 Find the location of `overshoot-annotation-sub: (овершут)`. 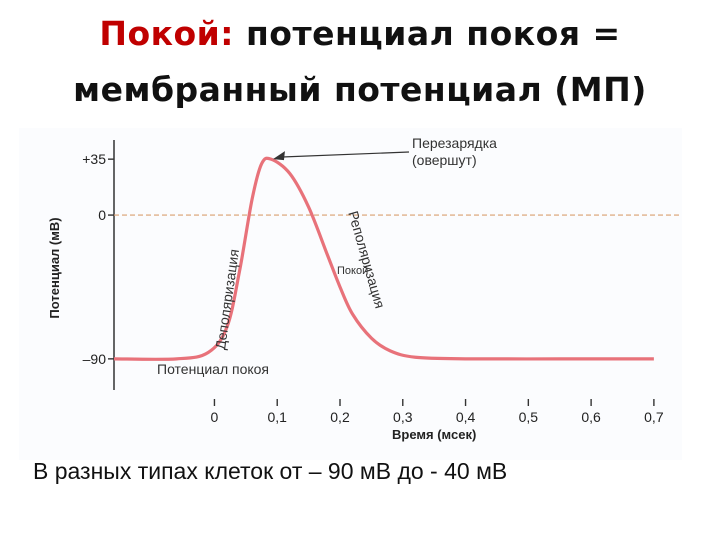

overshoot-annotation-sub: (овершут) is located at coordinates (444, 160).